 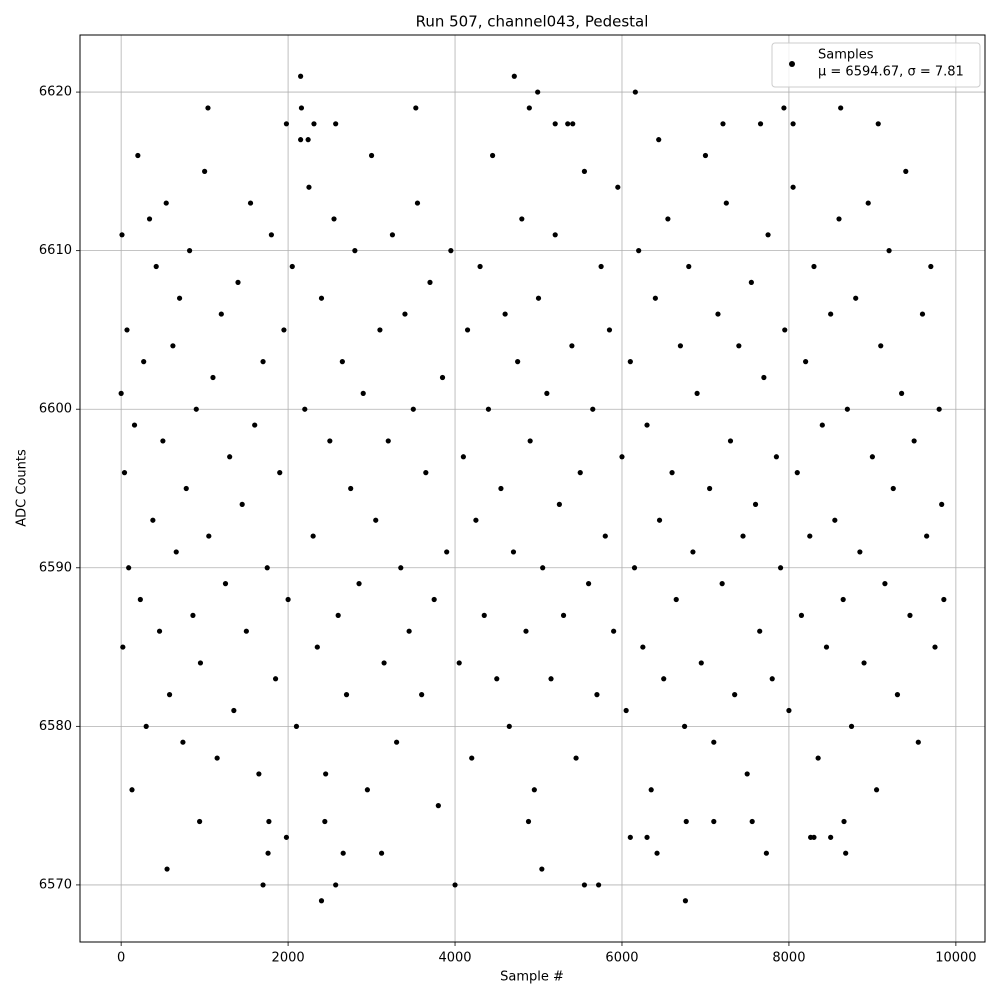 I want to click on y-tick-label: 6590, so click(x=55, y=567).